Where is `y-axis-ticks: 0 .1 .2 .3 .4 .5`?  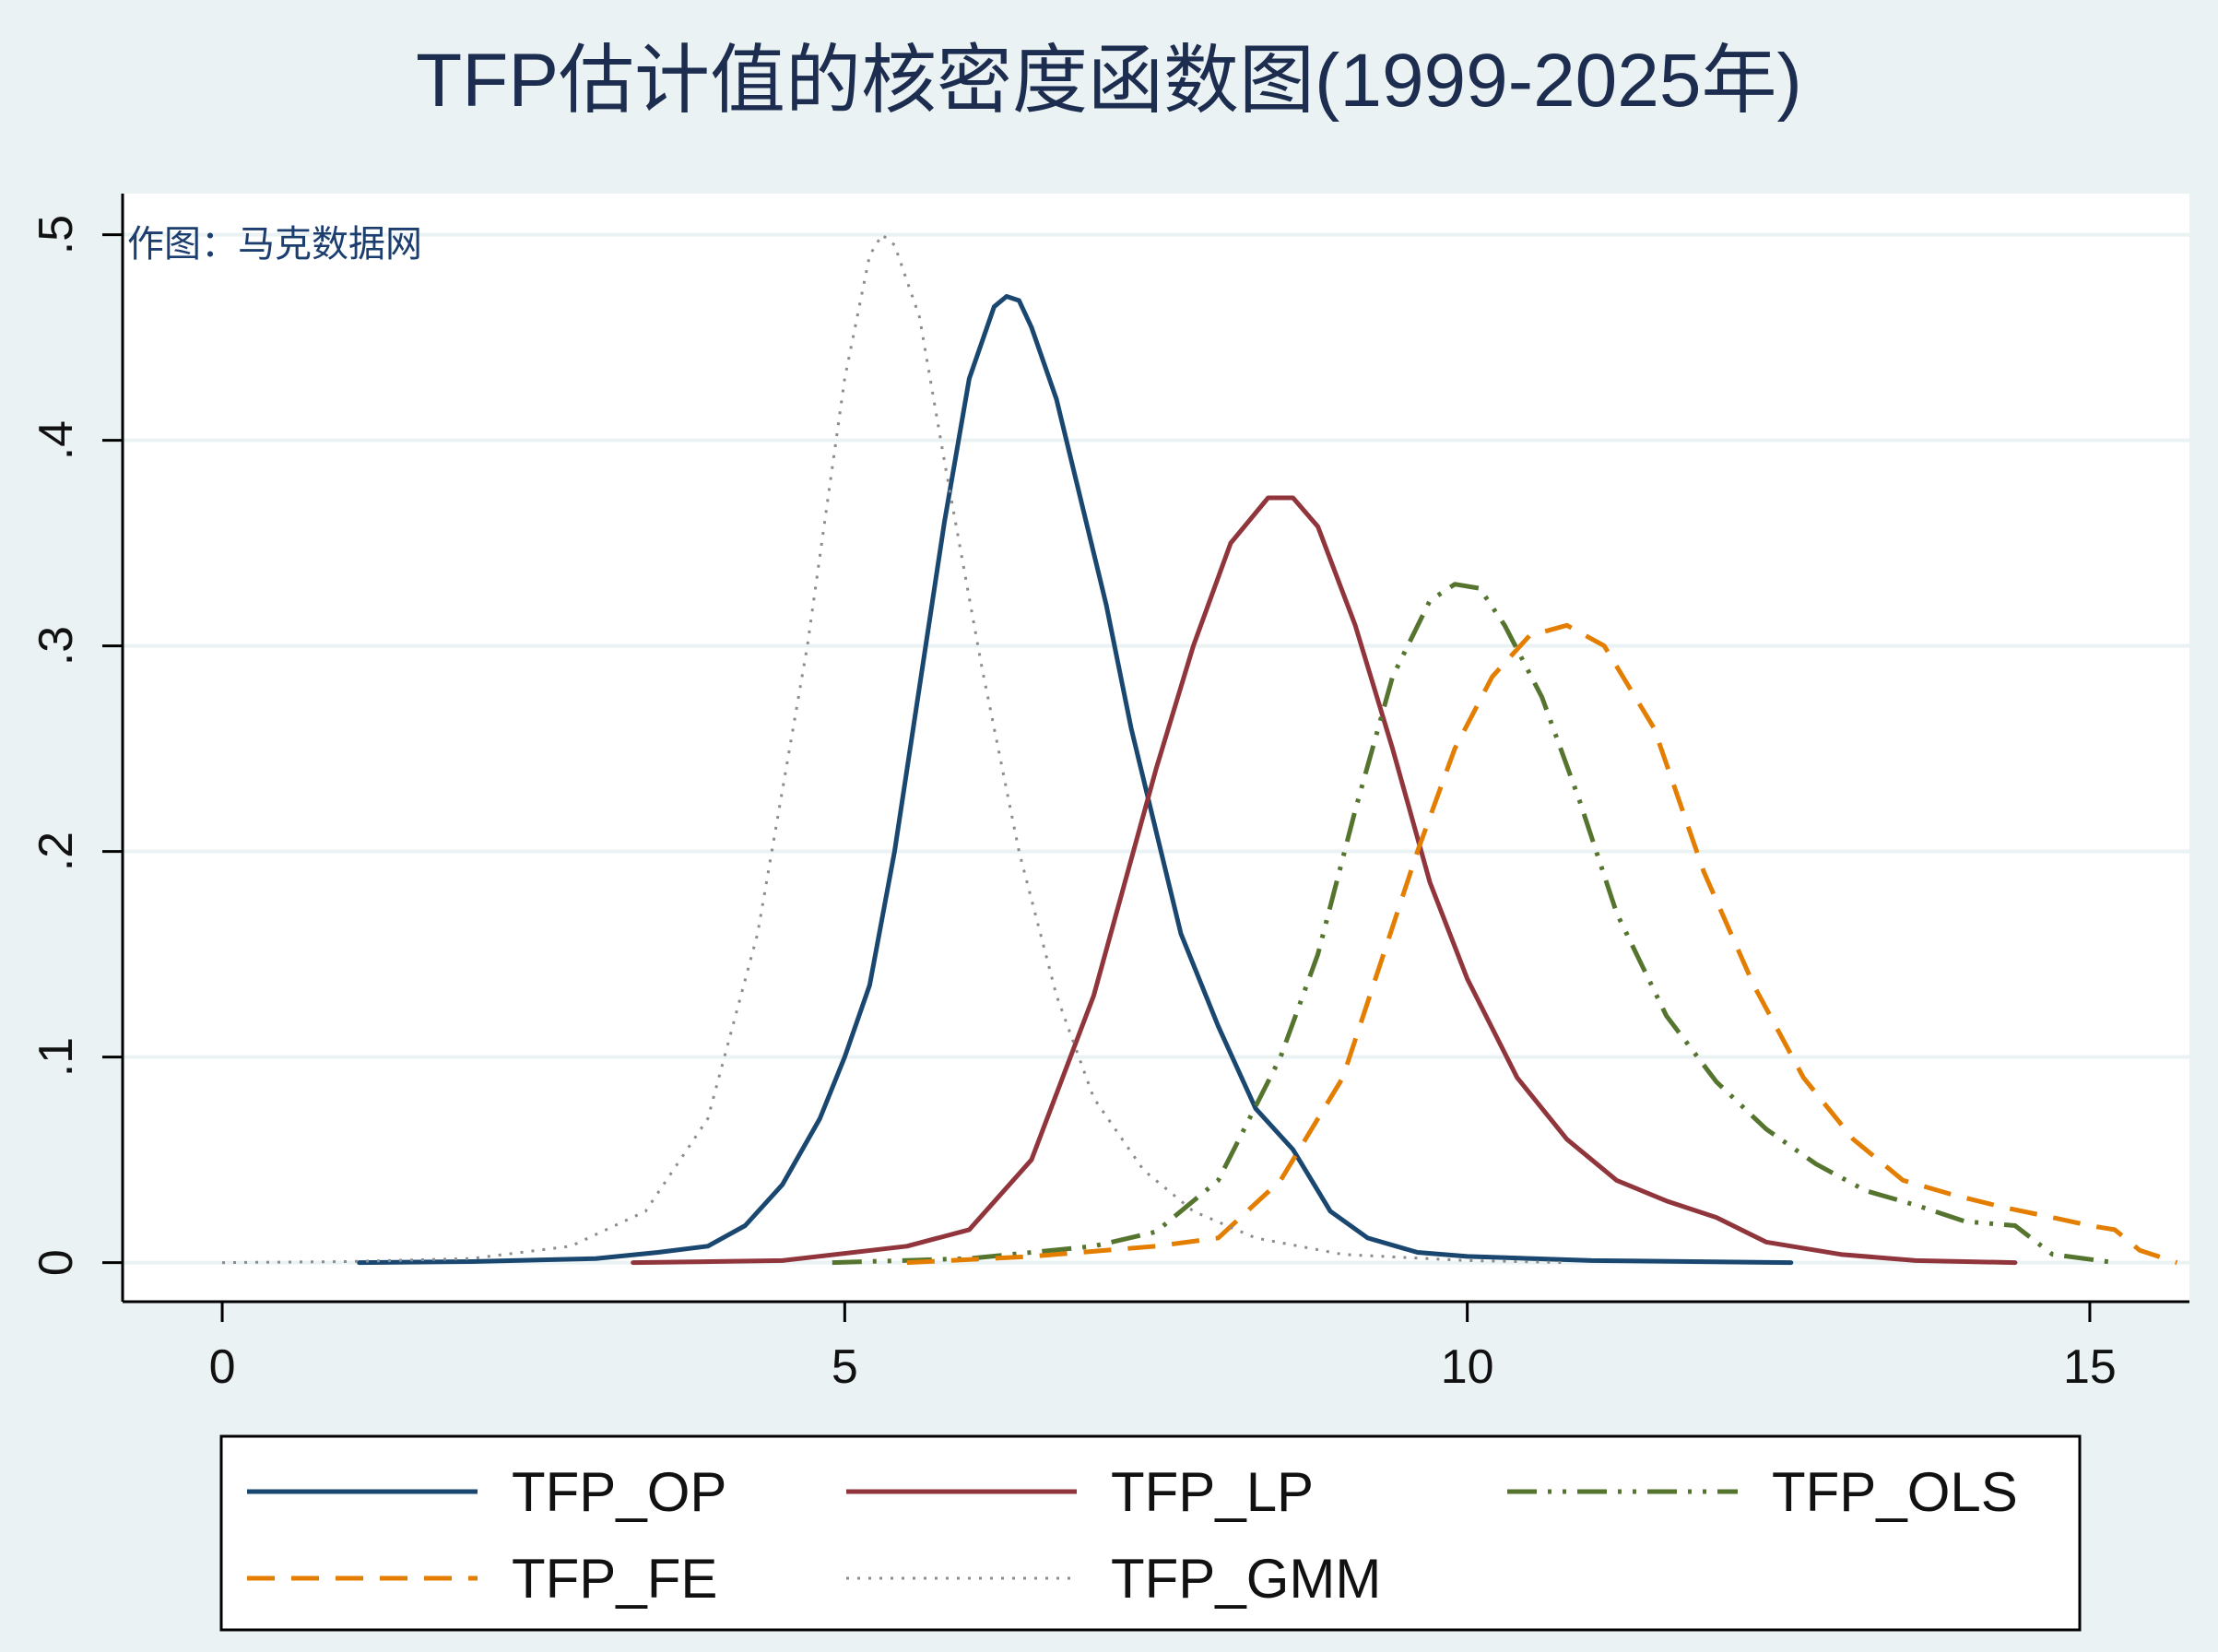
y-axis-ticks: 0 .1 .2 .3 .4 .5 is located at coordinates (76, 745).